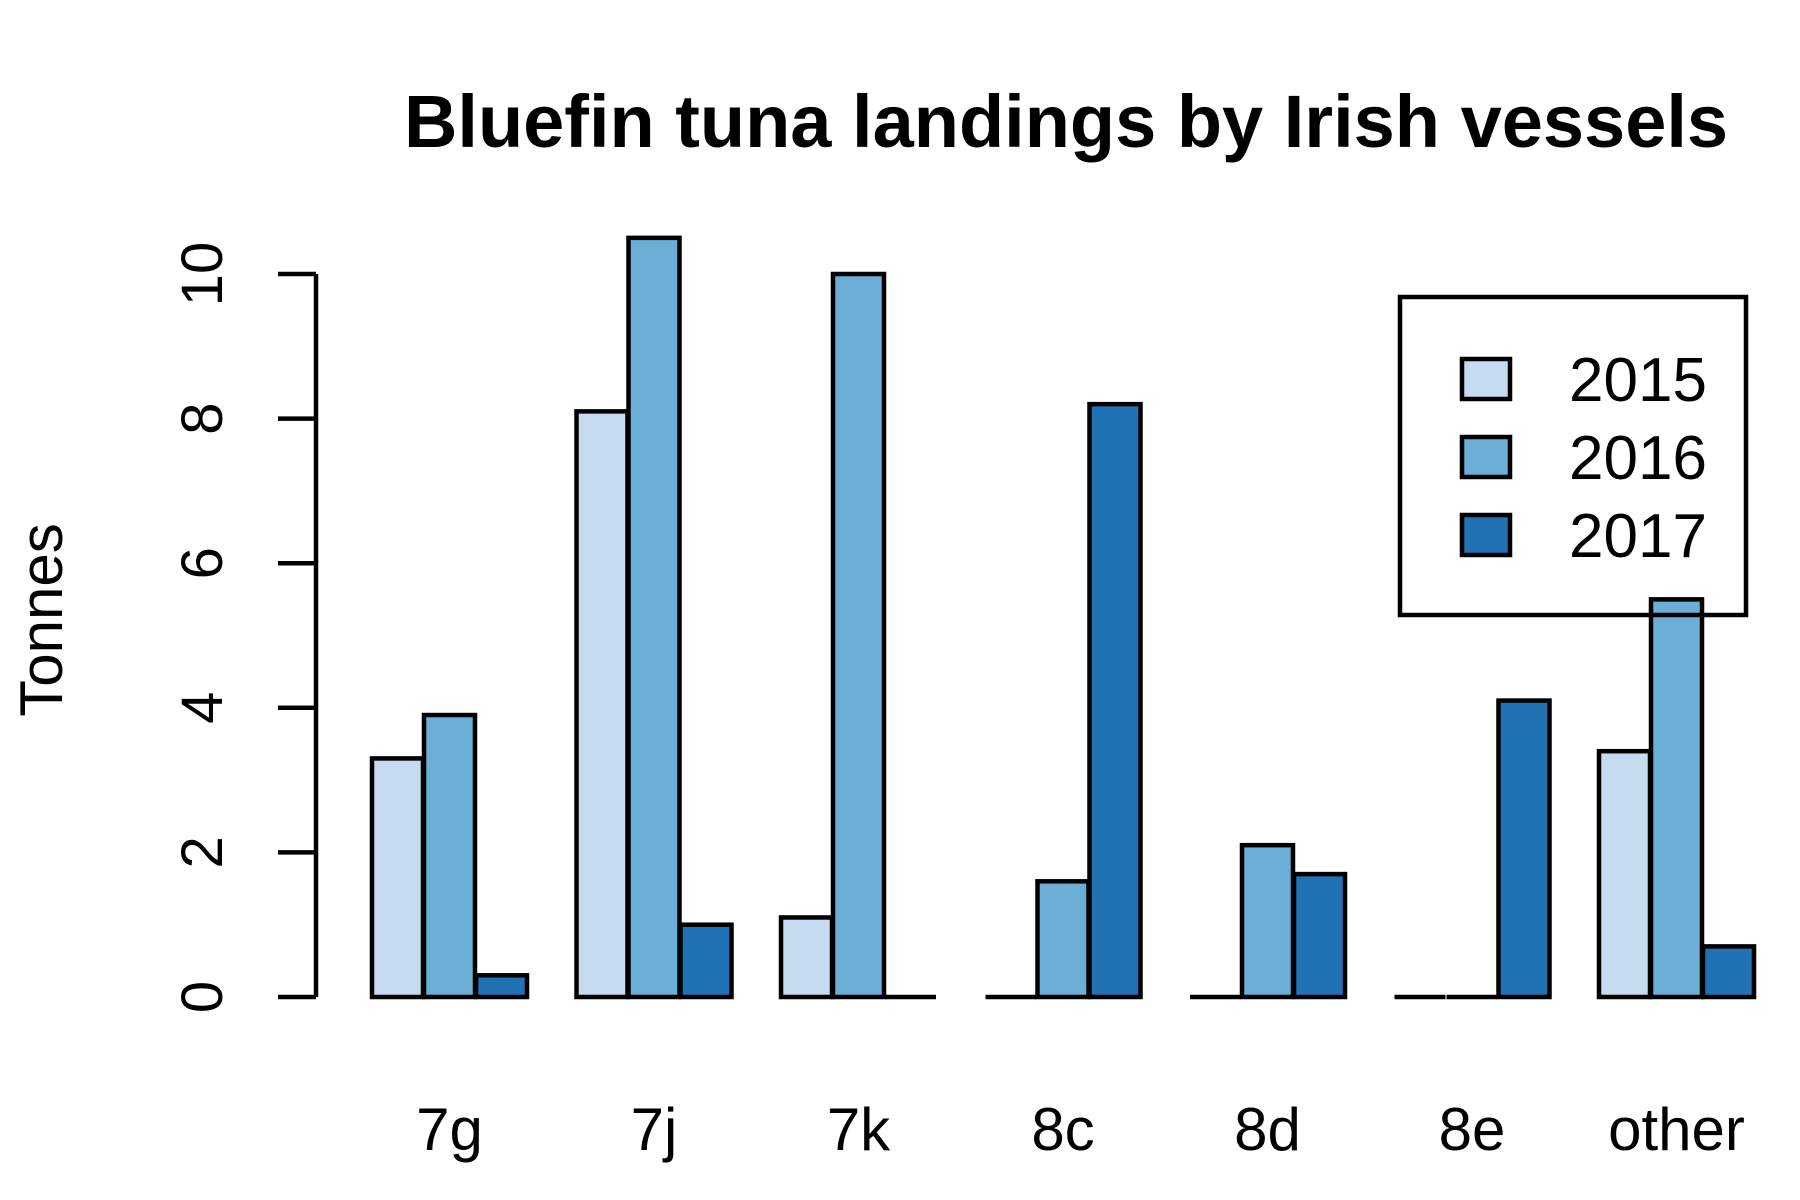 The height and width of the screenshot is (1200, 1800). Describe the element at coordinates (41, 619) in the screenshot. I see `y-axis-label: Tonnes` at that location.